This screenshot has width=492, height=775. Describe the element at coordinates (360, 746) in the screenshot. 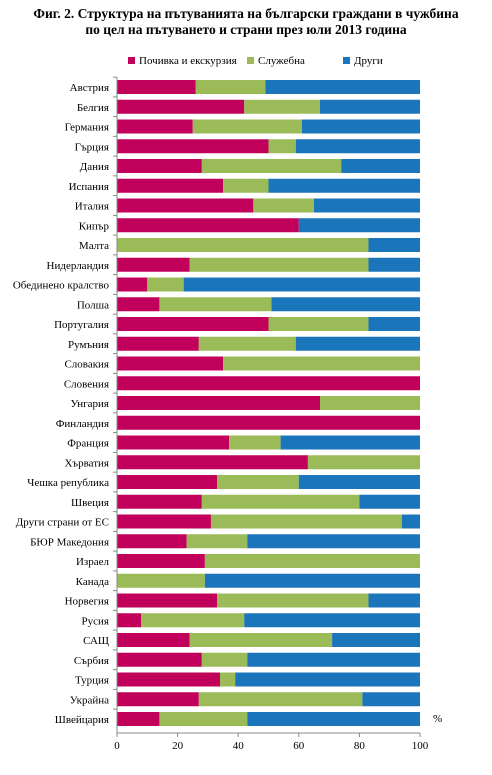

I see `x-tick-label: 80` at that location.